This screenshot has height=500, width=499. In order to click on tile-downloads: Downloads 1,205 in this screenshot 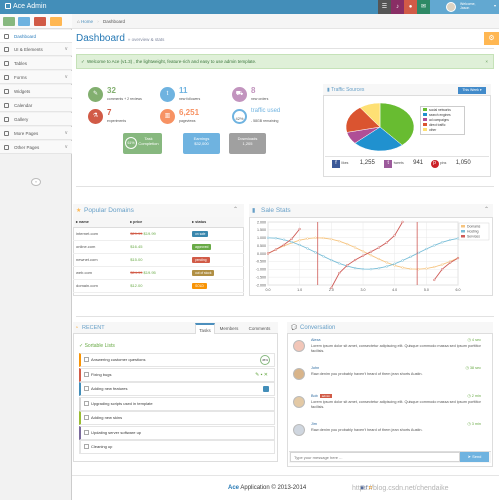, I will do `click(247, 143)`.